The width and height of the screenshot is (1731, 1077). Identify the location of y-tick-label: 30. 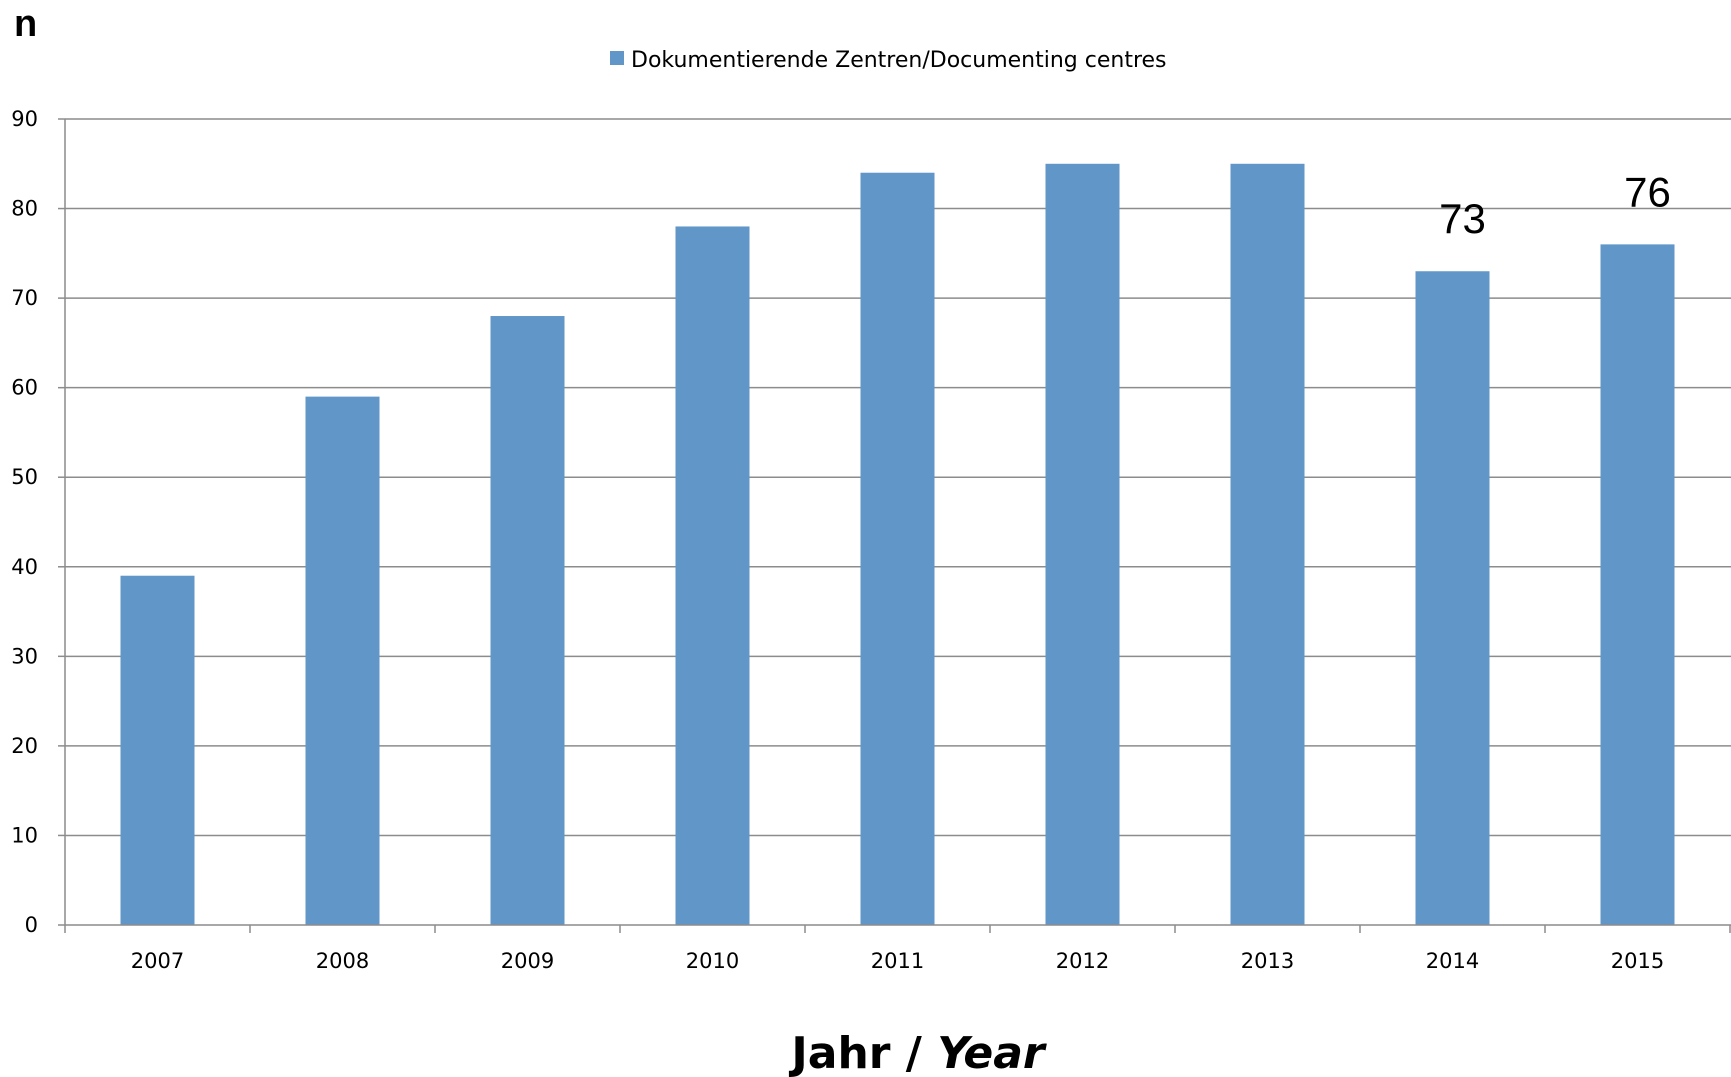
(24, 656).